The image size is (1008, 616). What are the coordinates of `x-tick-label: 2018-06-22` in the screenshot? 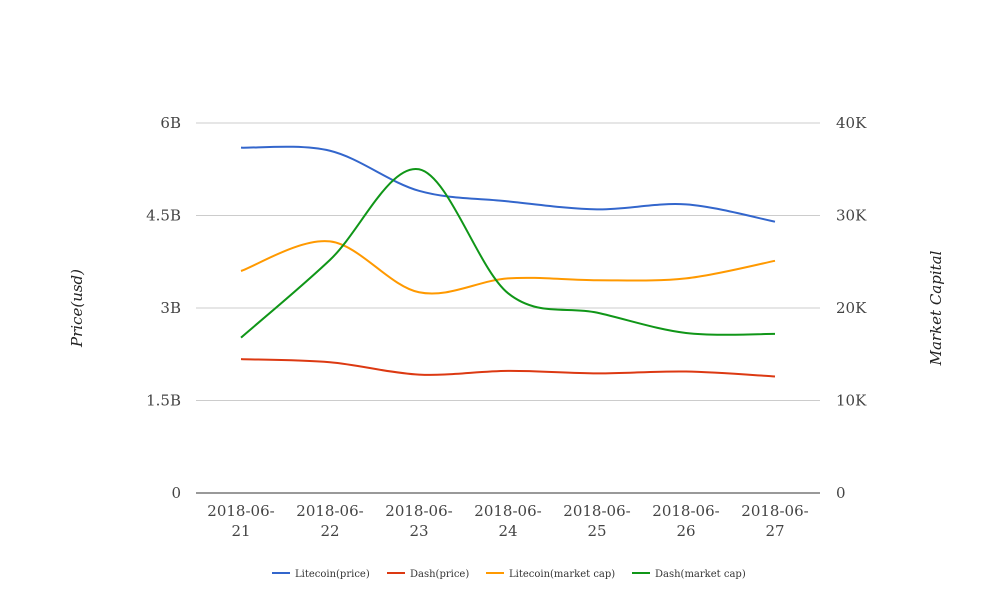 It's located at (329, 521).